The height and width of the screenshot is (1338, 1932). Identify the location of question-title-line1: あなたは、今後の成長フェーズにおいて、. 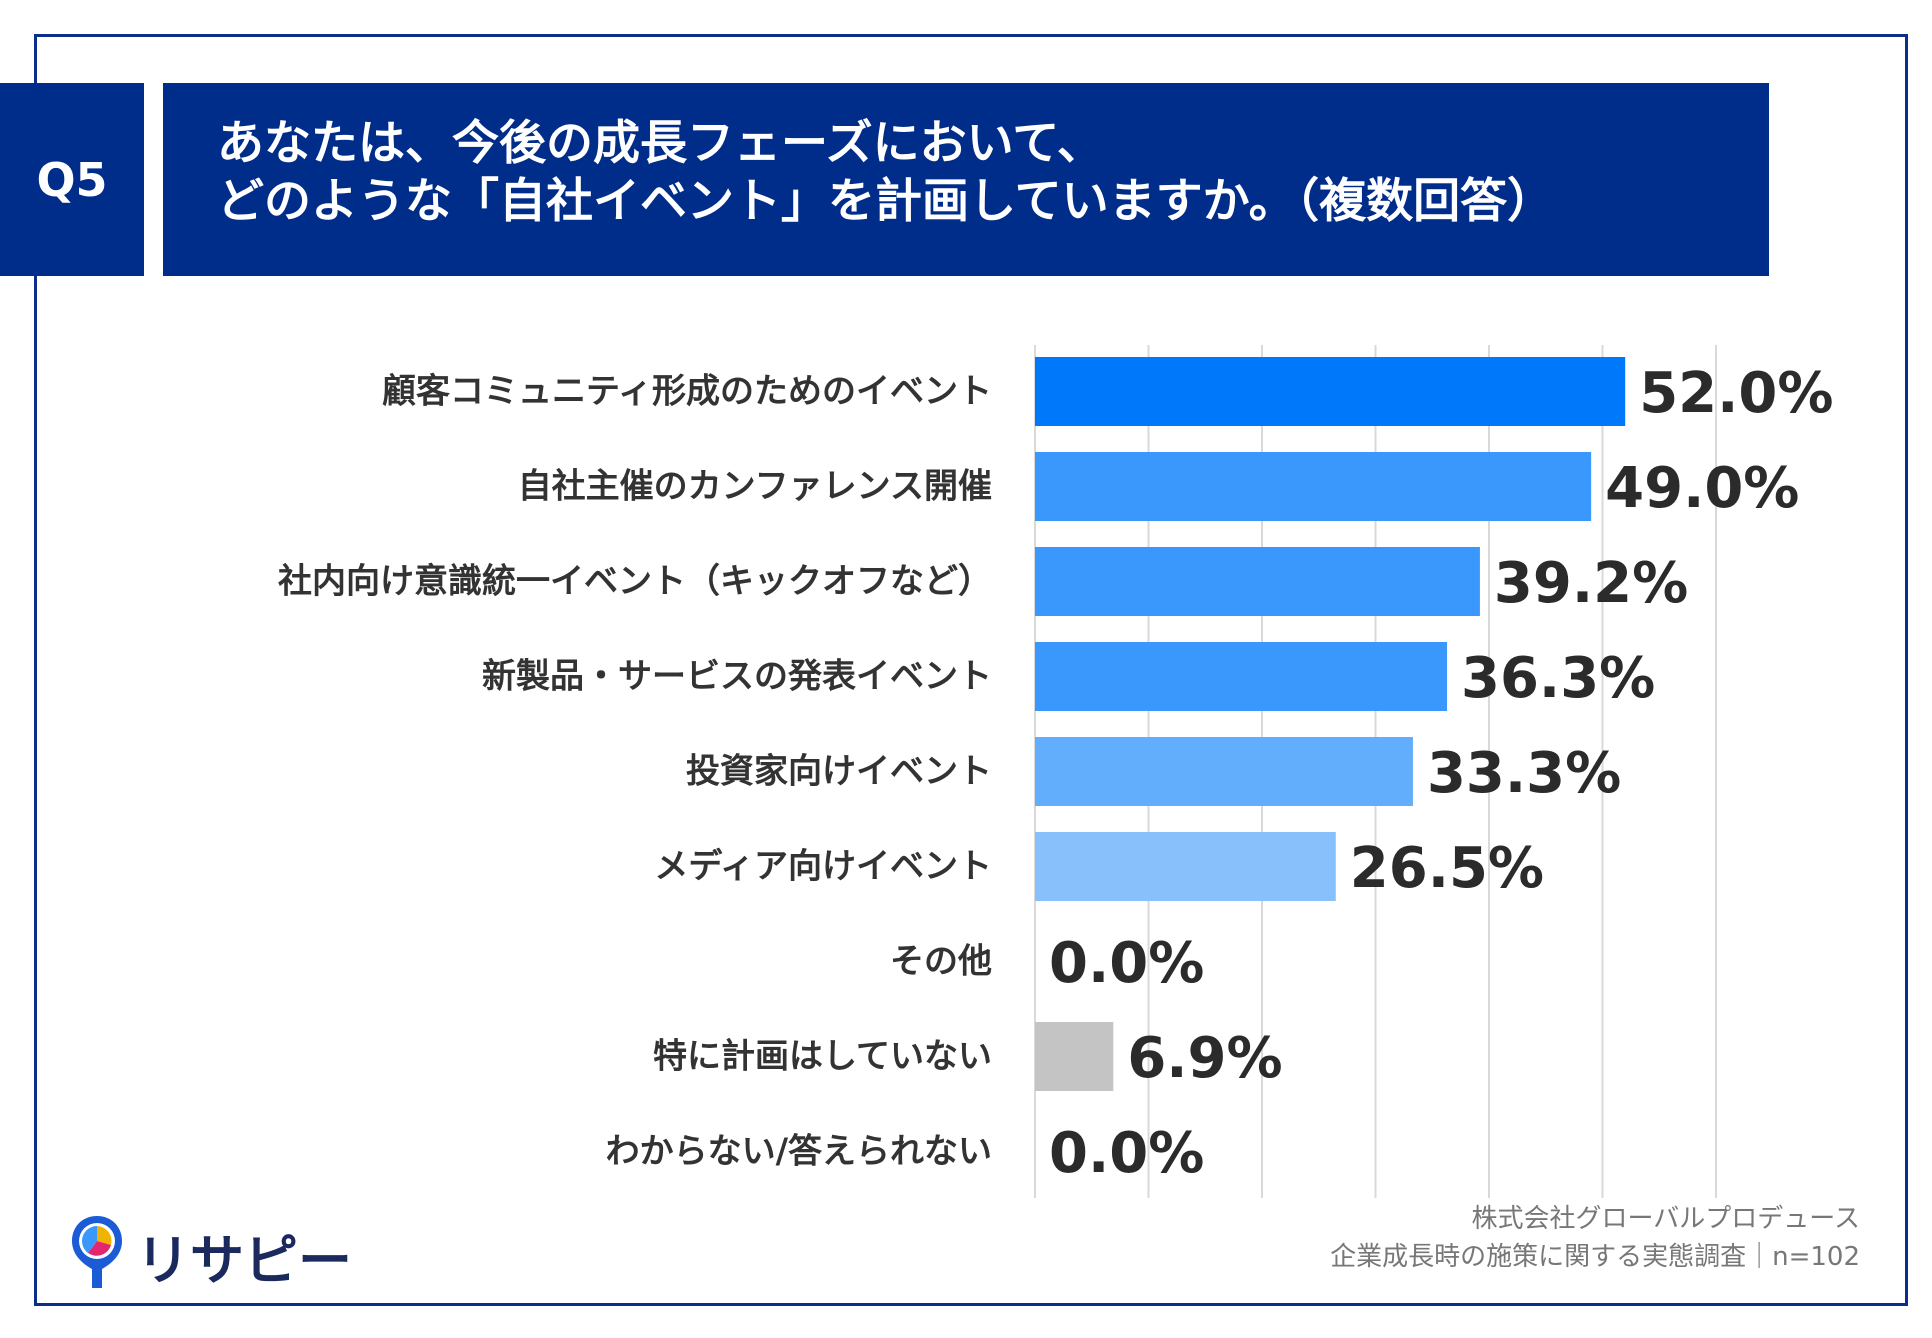
(660, 143).